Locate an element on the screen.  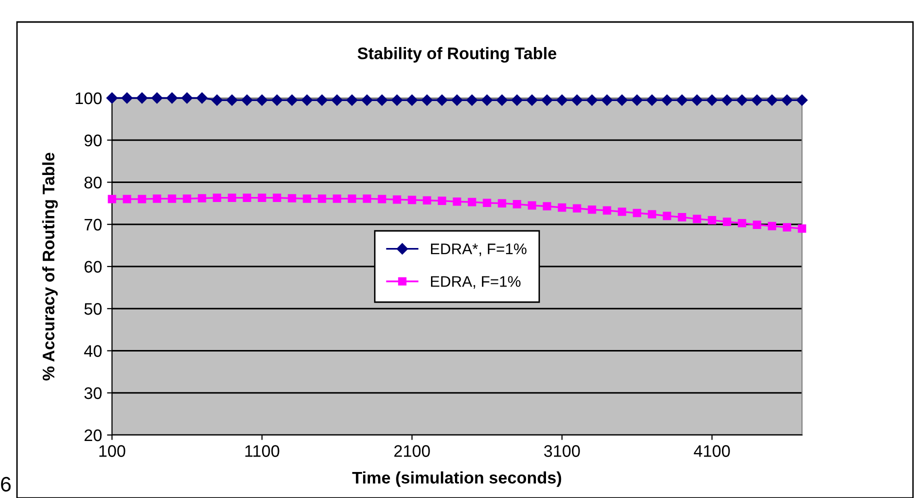
chart-title: Stability of Routing Table is located at coordinates (457, 55).